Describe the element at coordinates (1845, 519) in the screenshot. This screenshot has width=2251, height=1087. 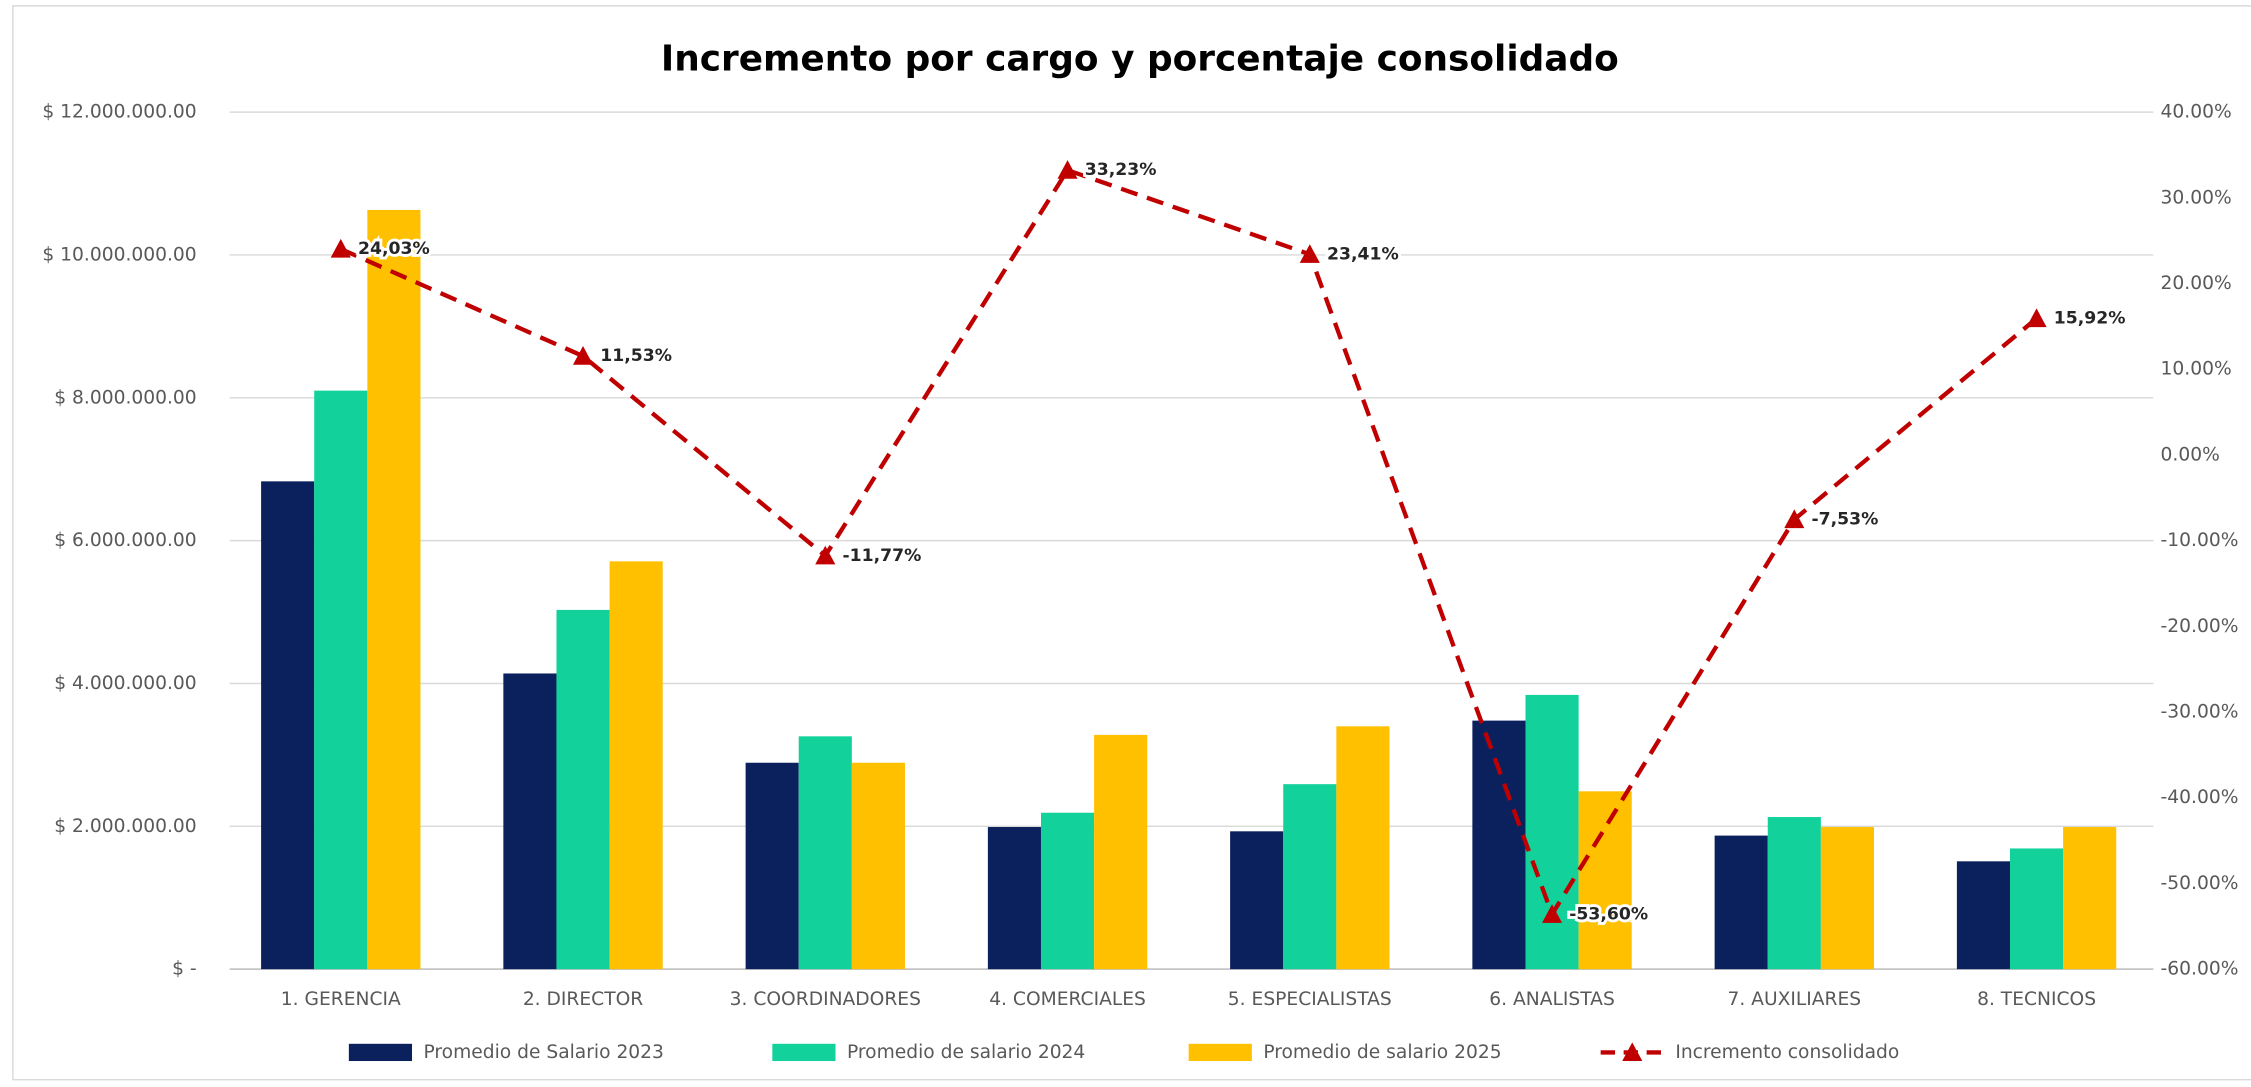
I see `data-label: -7,53%` at that location.